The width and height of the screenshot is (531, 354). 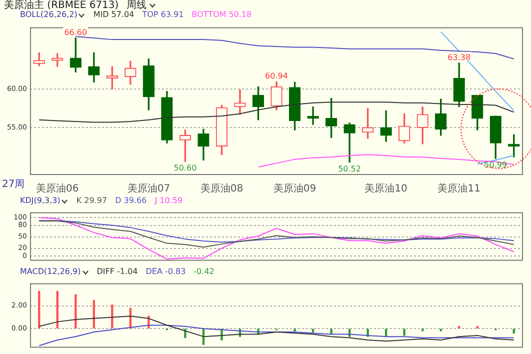 I want to click on text: DEA -0.83, so click(x=166, y=272).